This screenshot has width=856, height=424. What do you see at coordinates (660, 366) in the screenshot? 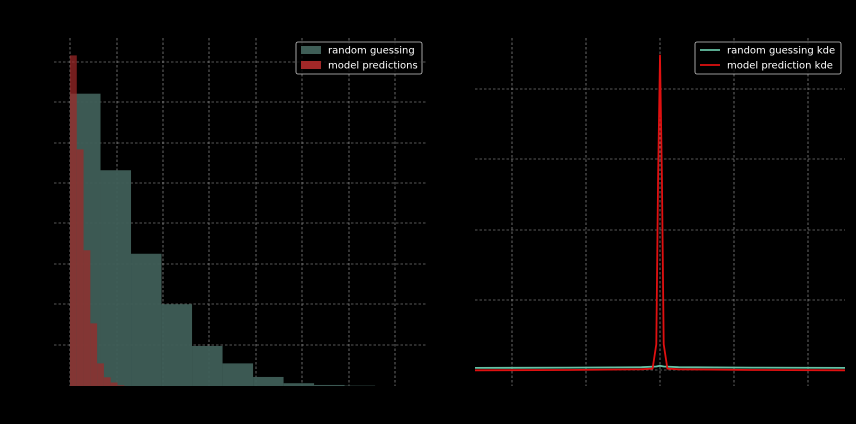
I see `kde-line` at bounding box center [660, 366].